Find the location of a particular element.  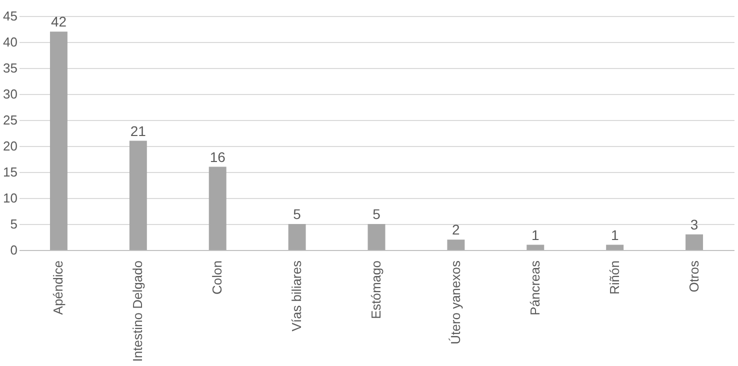

y-tick-label: 45 is located at coordinates (10, 16).